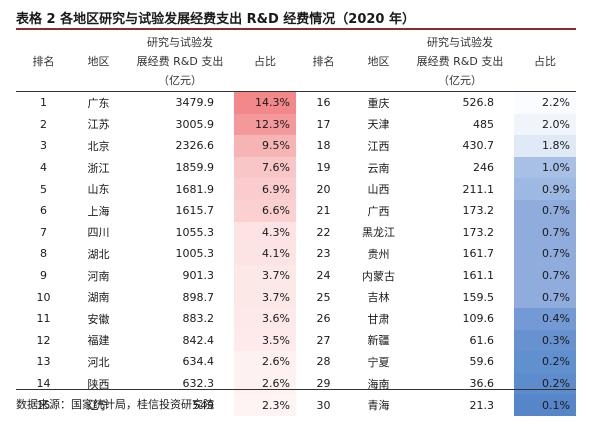 The height and width of the screenshot is (426, 590). Describe the element at coordinates (478, 146) in the screenshot. I see `right-spend-cell: 430.7` at that location.